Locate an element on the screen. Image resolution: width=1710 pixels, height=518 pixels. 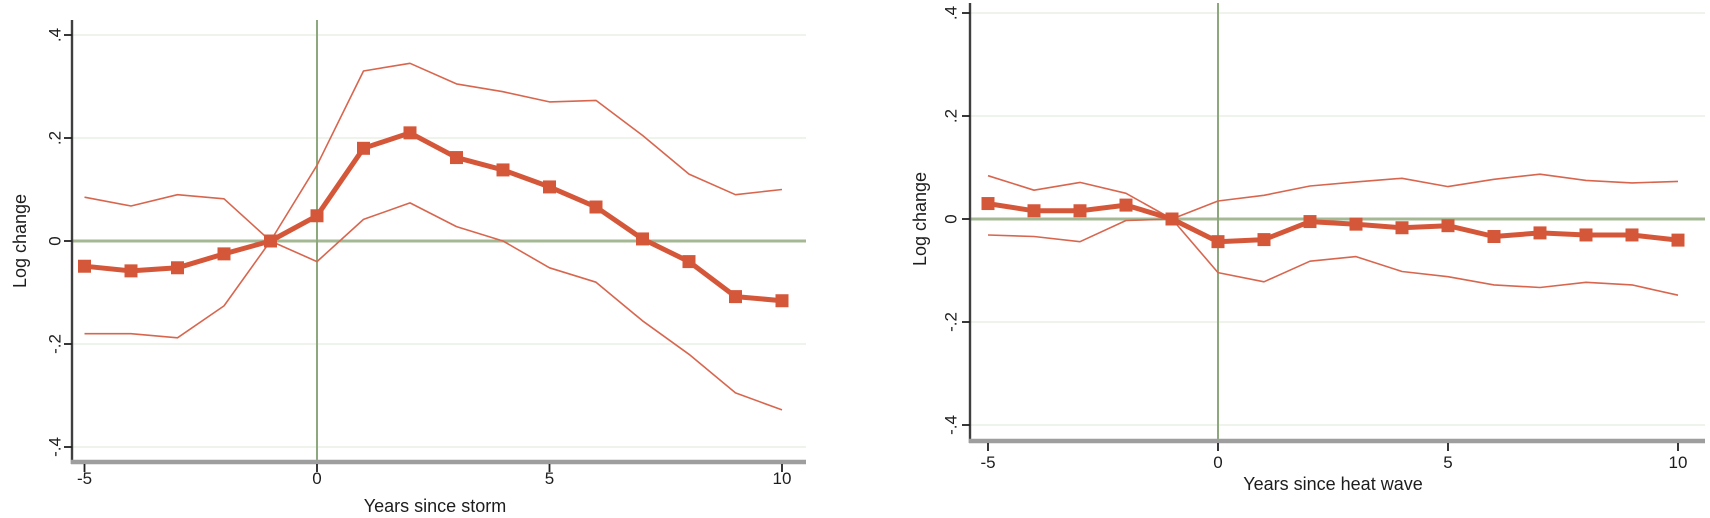
ci-lower-line is located at coordinates (1333, 257).